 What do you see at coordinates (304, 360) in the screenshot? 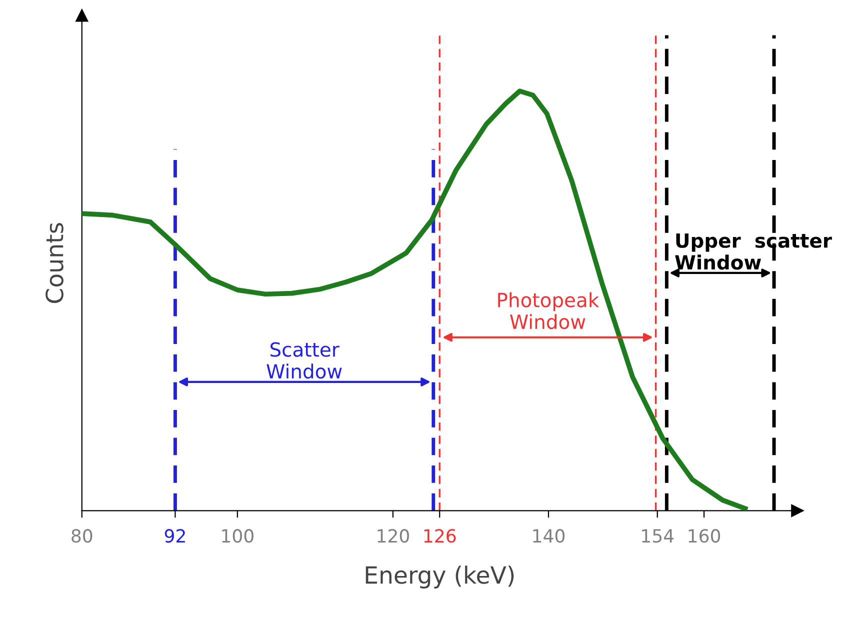
I see `annotation: Scatter Window` at bounding box center [304, 360].